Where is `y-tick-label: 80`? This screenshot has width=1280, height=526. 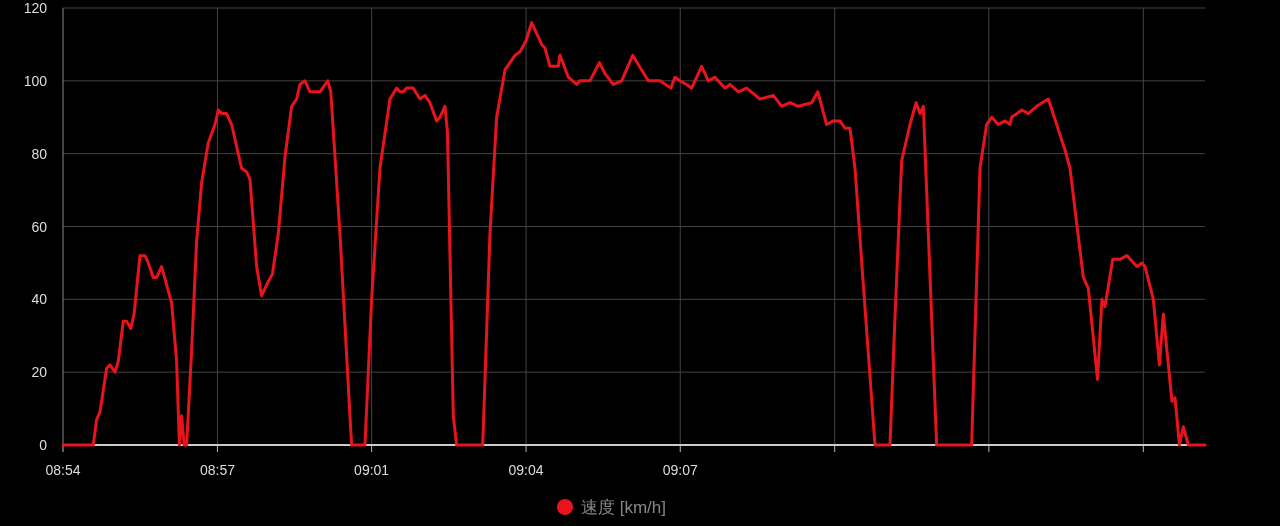 y-tick-label: 80 is located at coordinates (39, 153).